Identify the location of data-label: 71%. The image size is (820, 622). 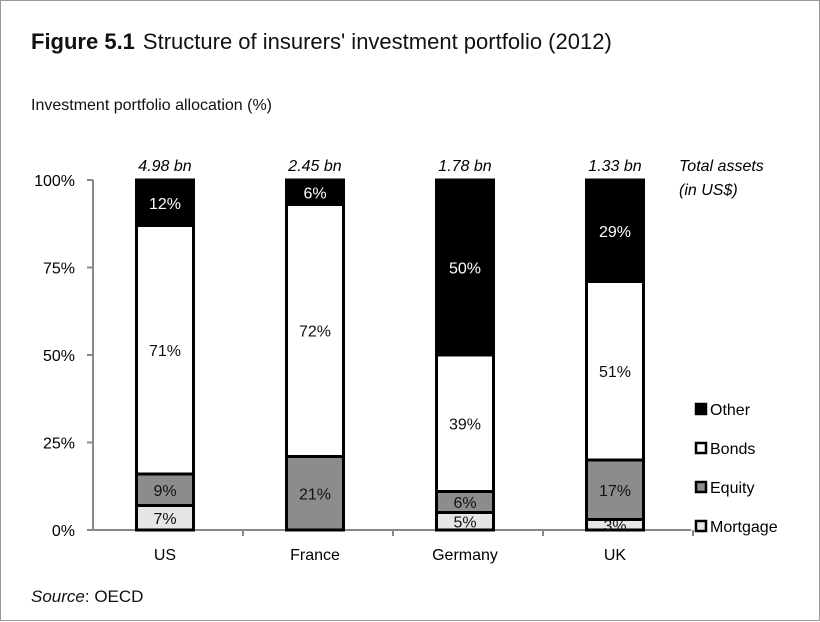
(165, 351).